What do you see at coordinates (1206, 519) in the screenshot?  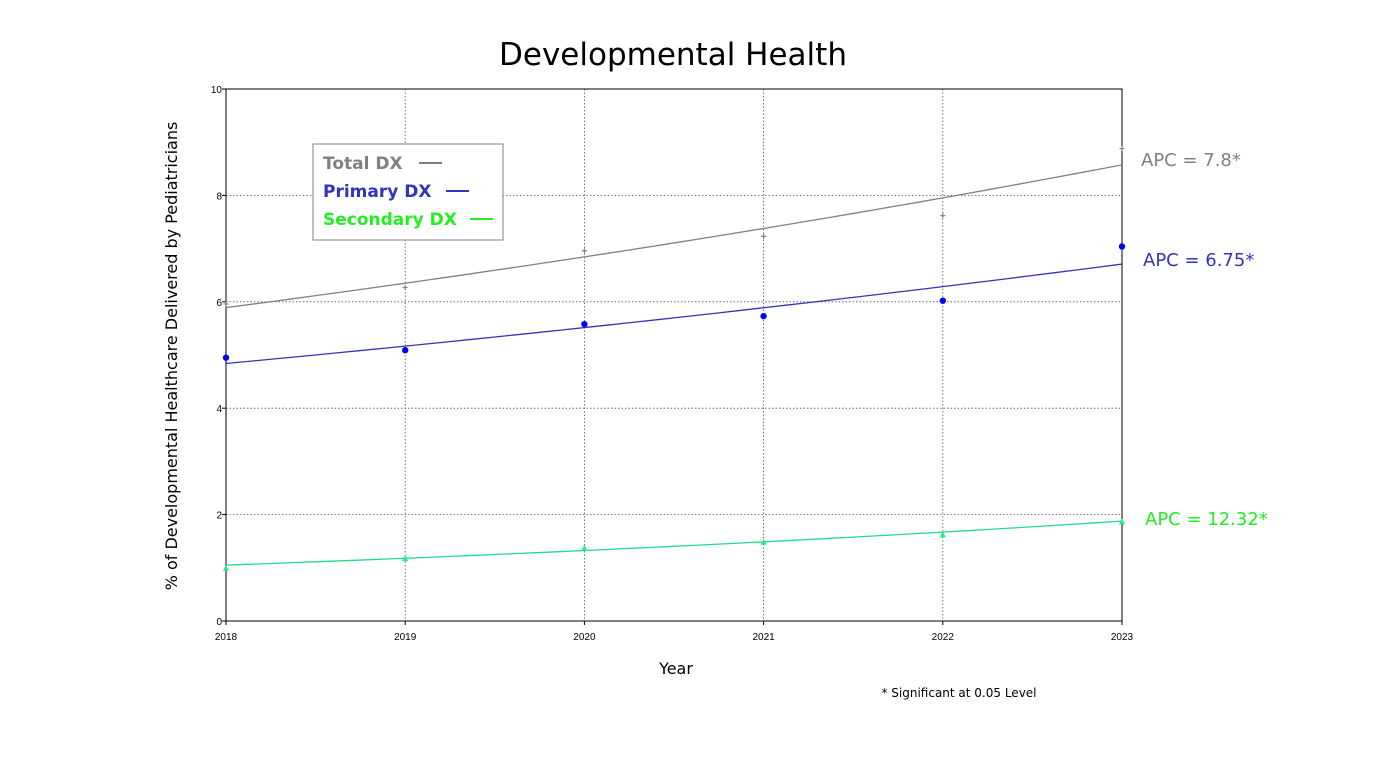 I see `apc-label: APC = 12.32*` at bounding box center [1206, 519].